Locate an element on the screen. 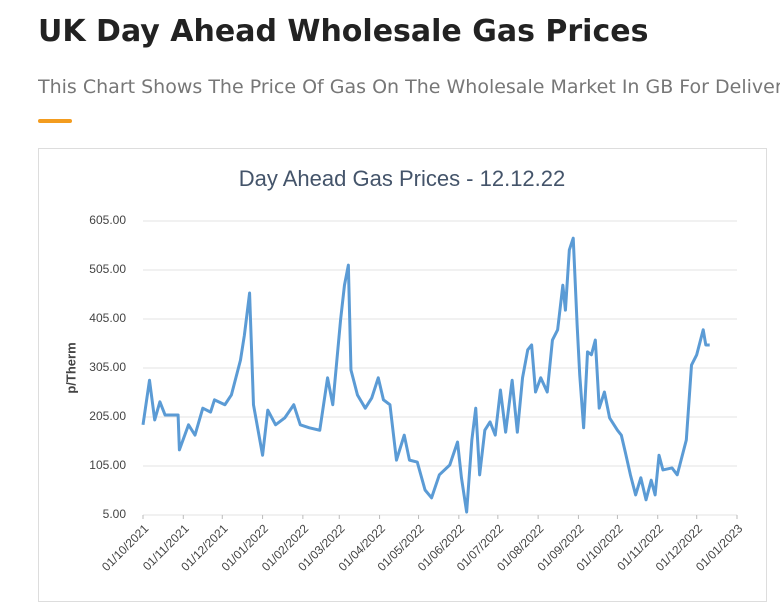 The image size is (780, 612). y-tick-label: 305.00 is located at coordinates (107, 367).